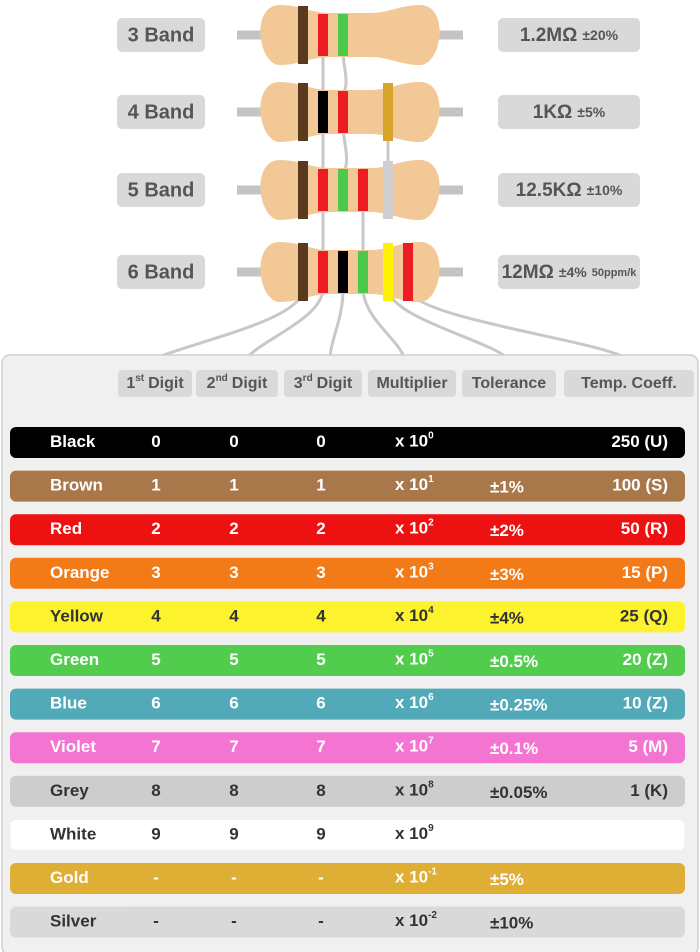  Describe the element at coordinates (76, 485) in the screenshot. I see `color-name: Brown` at that location.